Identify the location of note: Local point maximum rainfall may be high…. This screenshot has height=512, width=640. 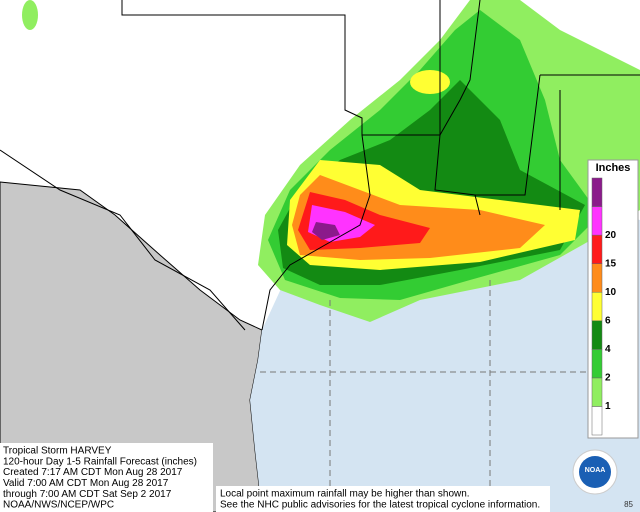
(380, 500).